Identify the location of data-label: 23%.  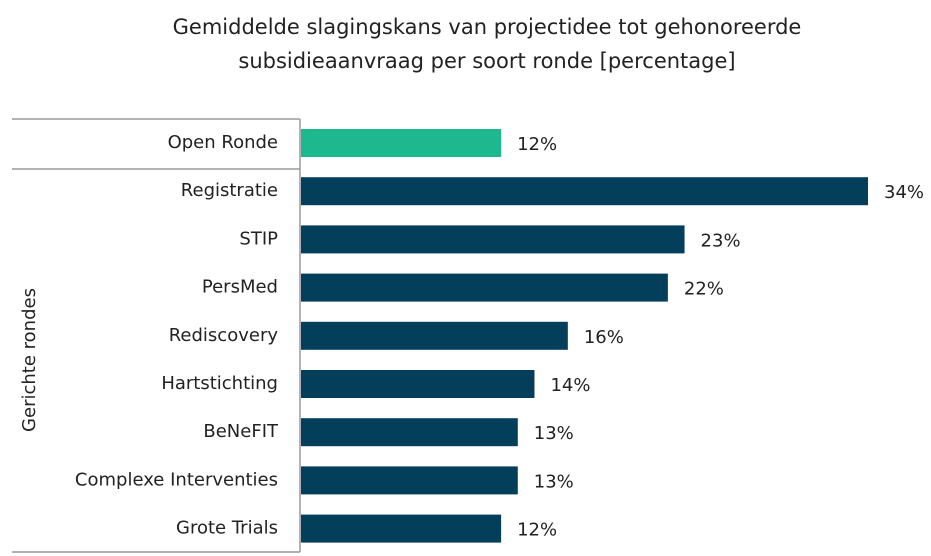
(721, 240).